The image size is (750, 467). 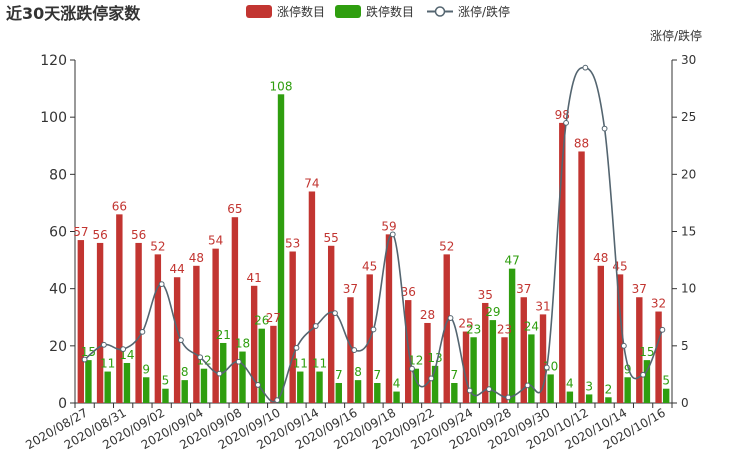 What do you see at coordinates (440, 11) in the screenshot?
I see `legend-marker-ratio` at bounding box center [440, 11].